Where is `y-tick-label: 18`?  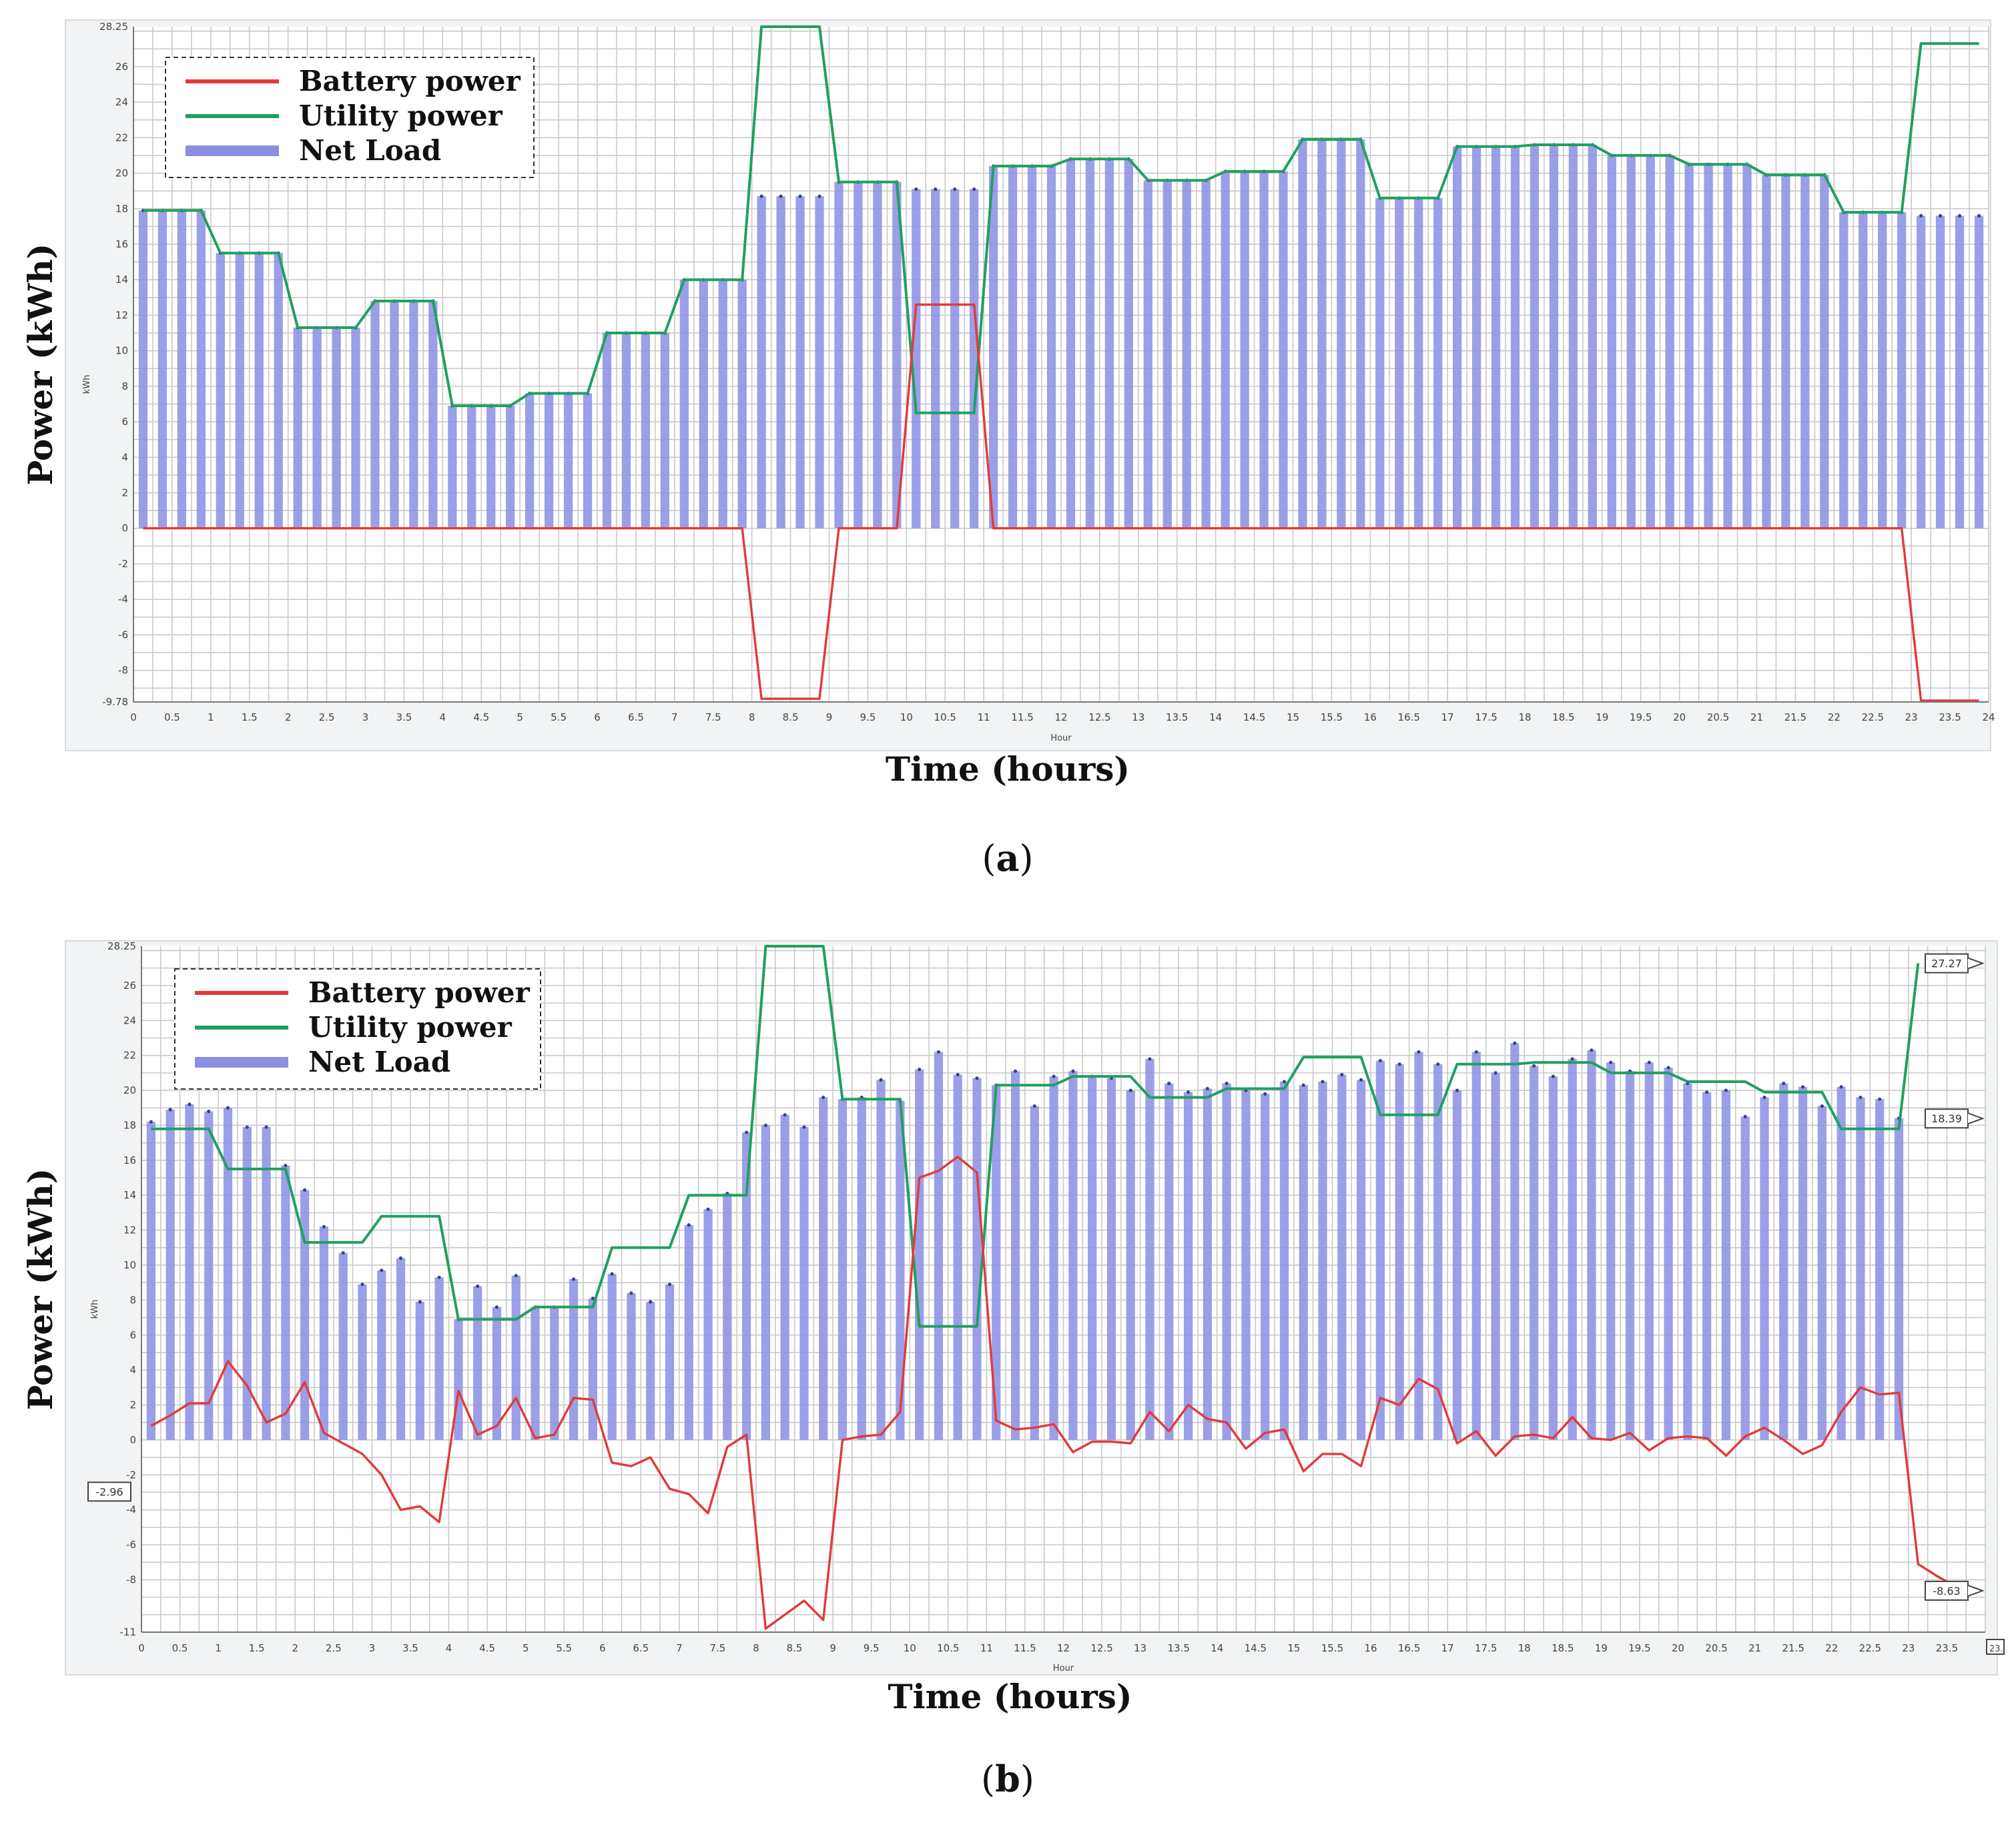
y-tick-label: 18 is located at coordinates (129, 1125).